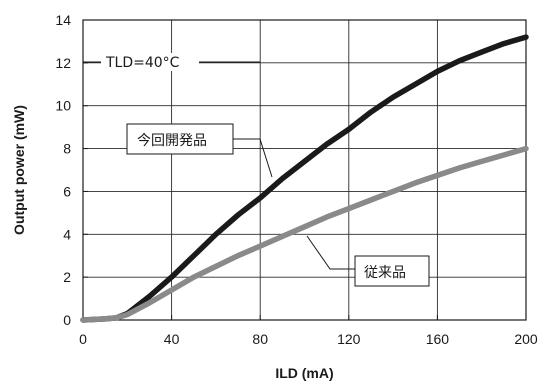 This screenshot has height=385, width=542. I want to click on old-product-label-box, so click(392, 271).